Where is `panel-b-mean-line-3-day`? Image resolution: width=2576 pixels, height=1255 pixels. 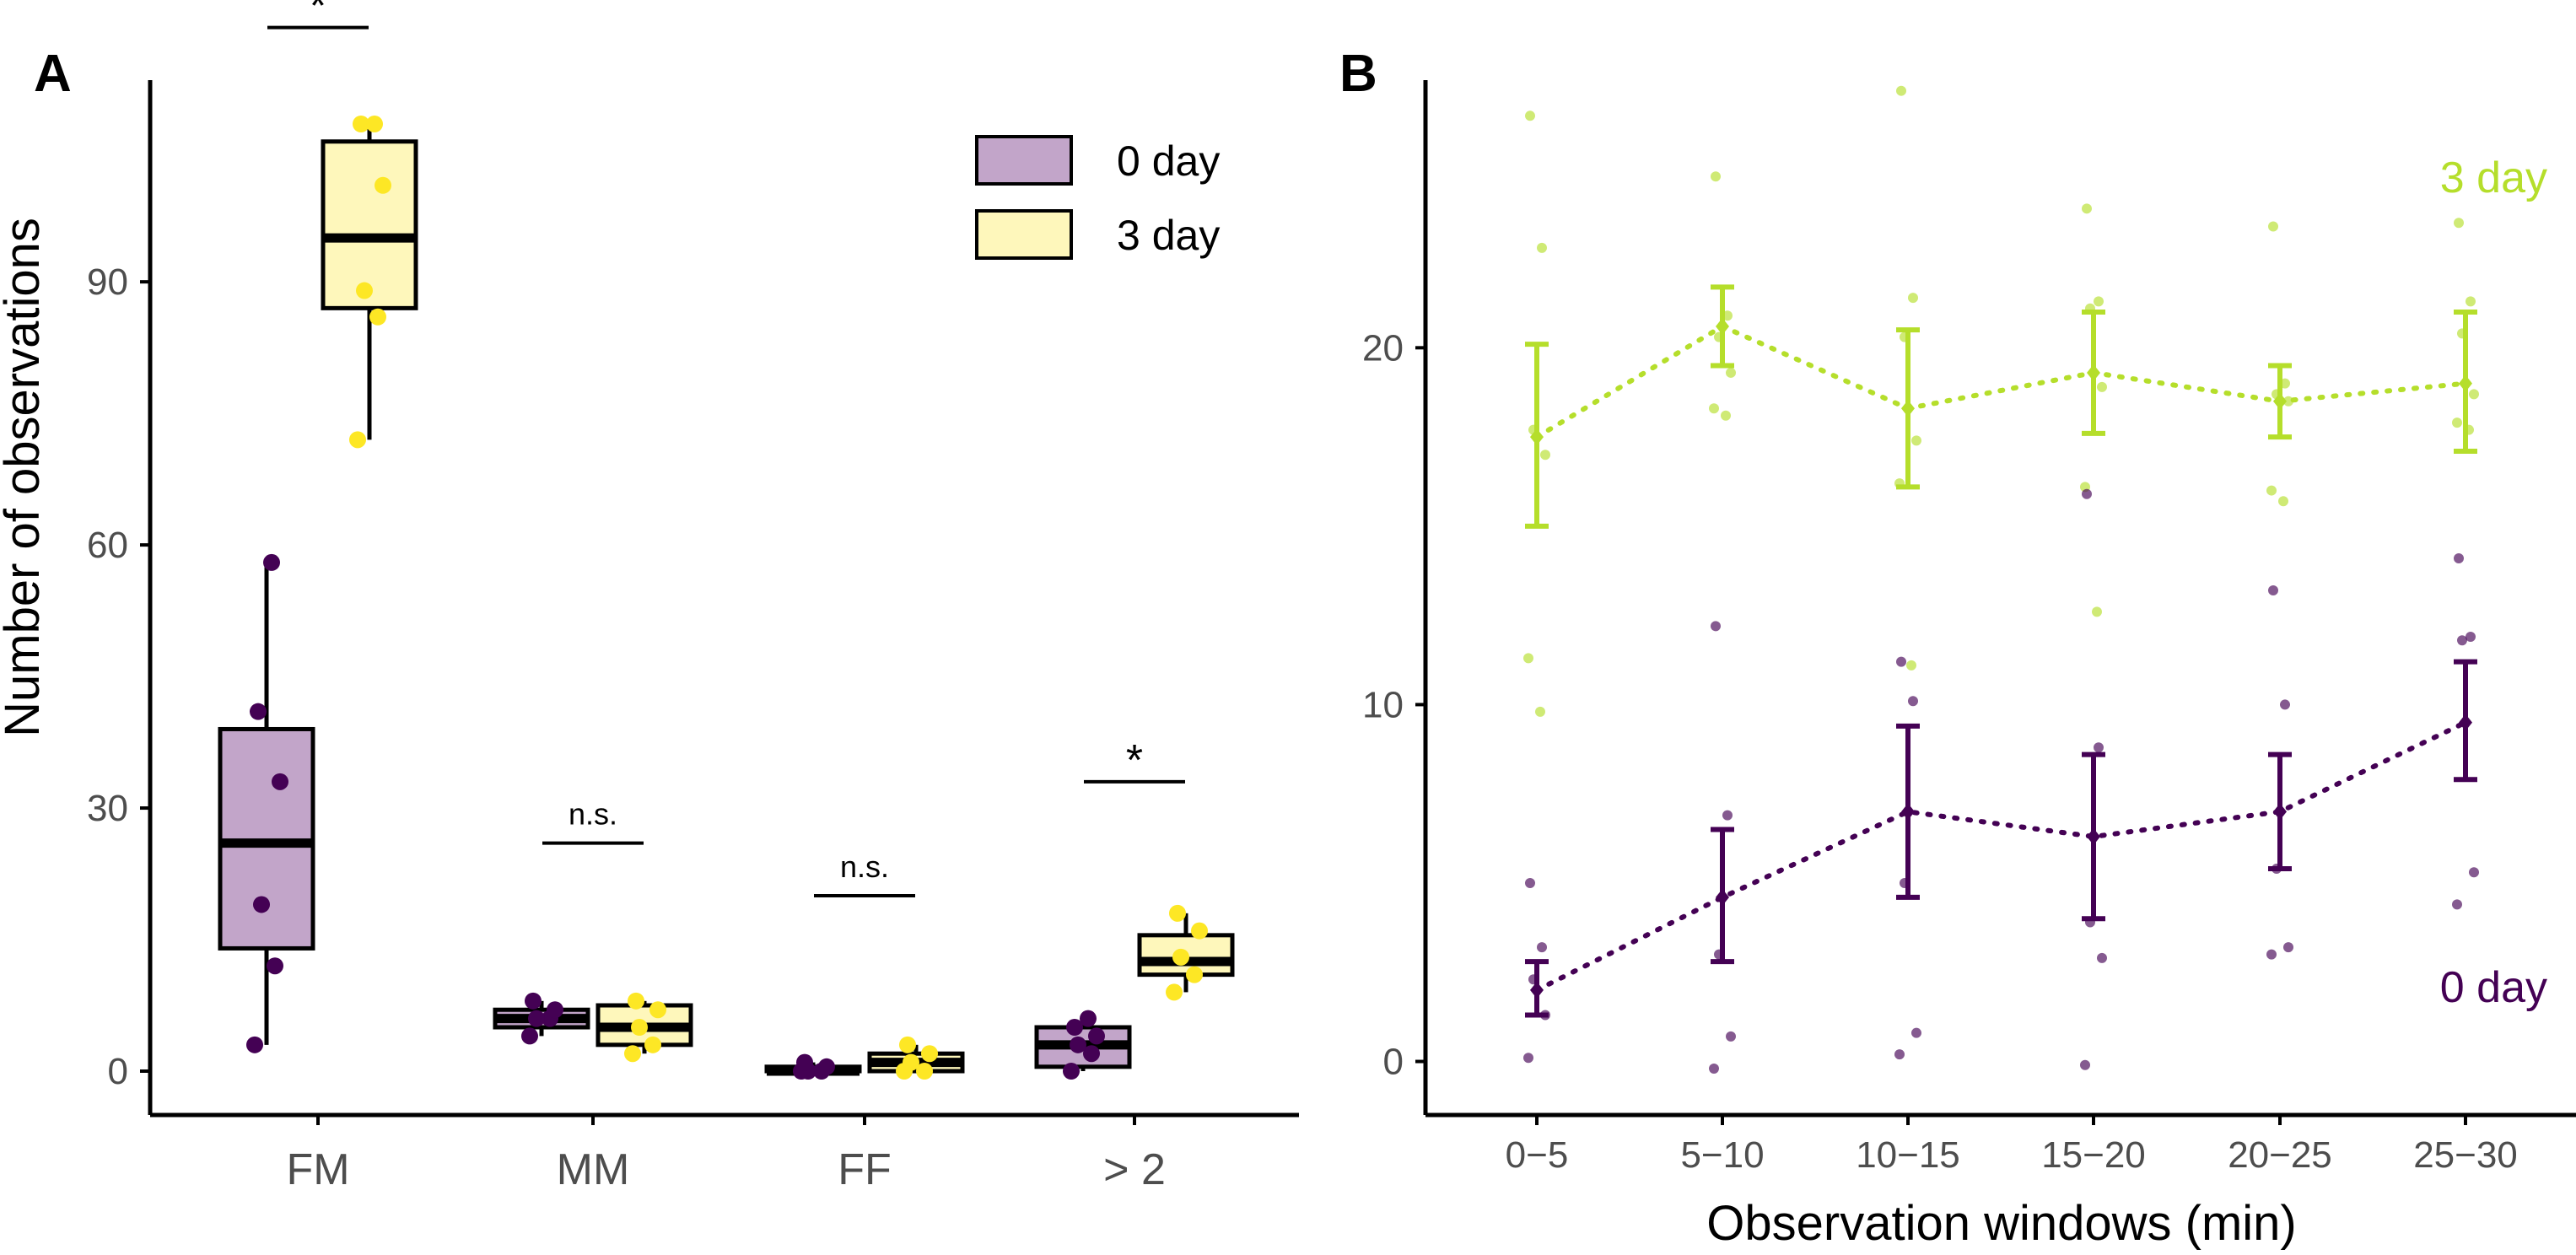
panel-b-mean-line-3-day is located at coordinates (2001, 381).